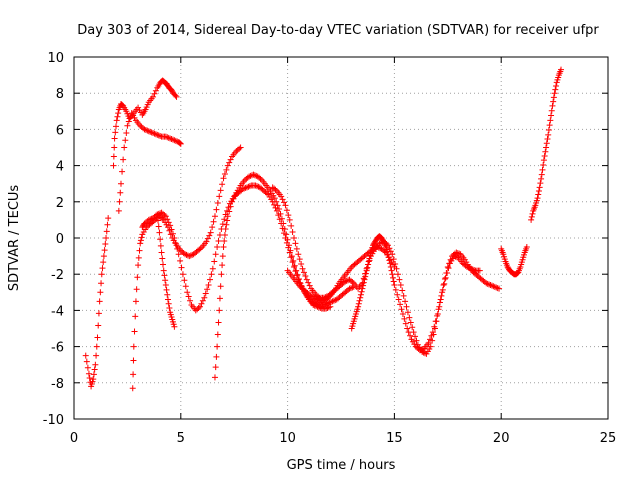  Describe the element at coordinates (60, 167) in the screenshot. I see `y-tick-label: 4` at that location.